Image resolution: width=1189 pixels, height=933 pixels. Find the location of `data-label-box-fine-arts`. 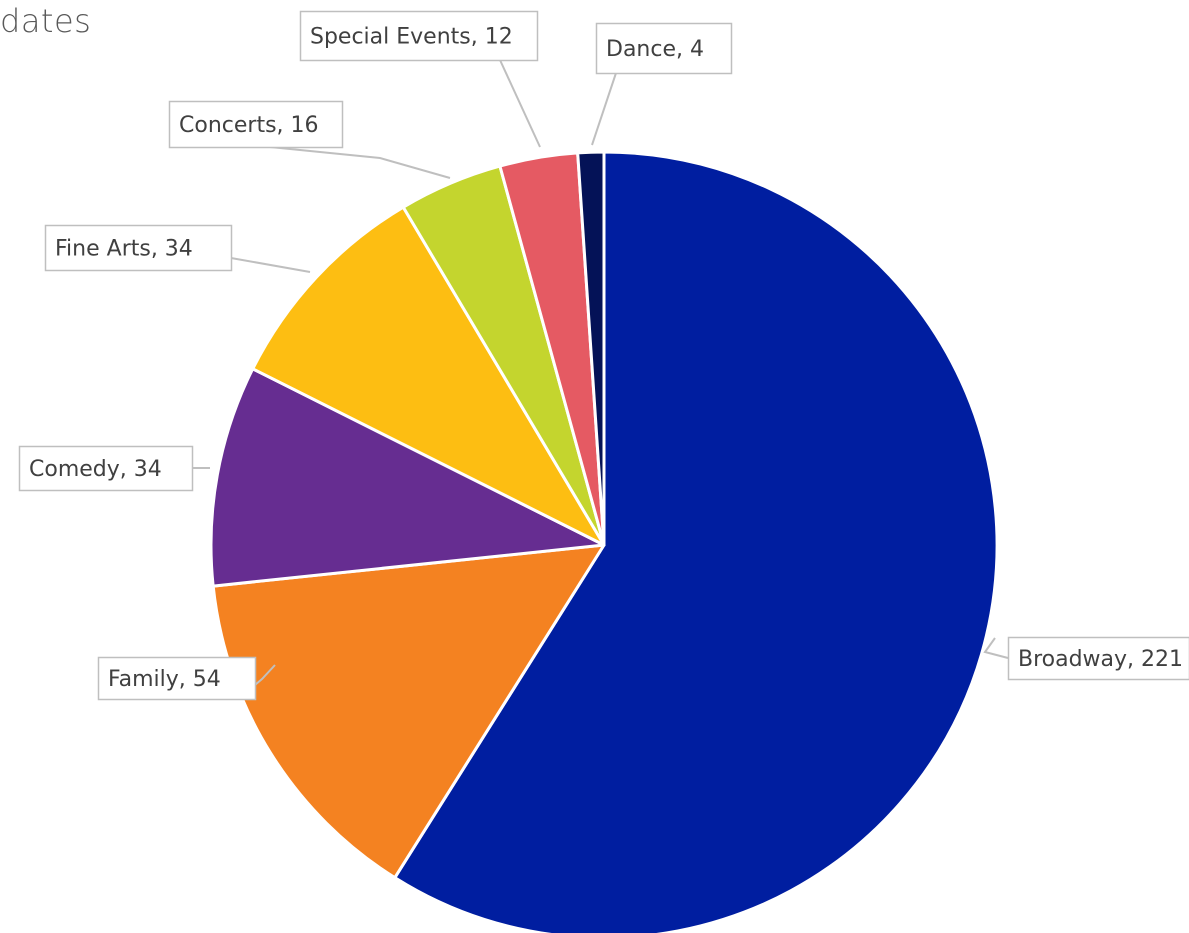

data-label-box-fine-arts is located at coordinates (138, 248).